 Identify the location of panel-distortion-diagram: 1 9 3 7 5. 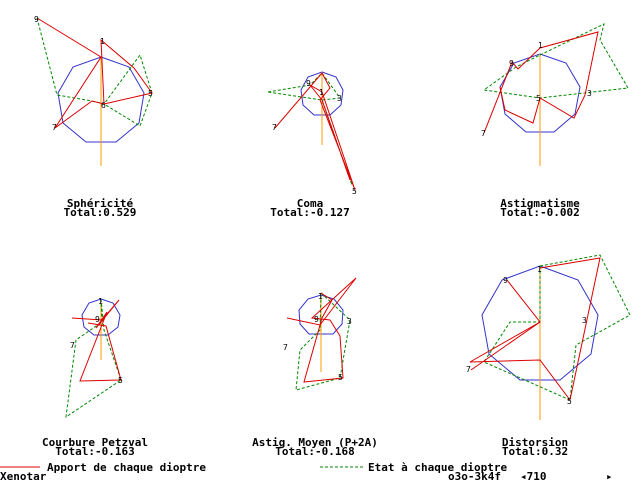
(548, 337).